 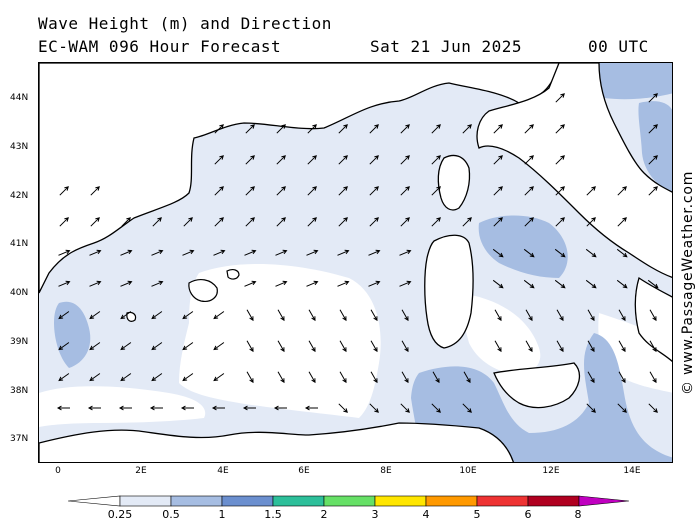 What do you see at coordinates (574, 170) in the screenshot?
I see `land-italy` at bounding box center [574, 170].